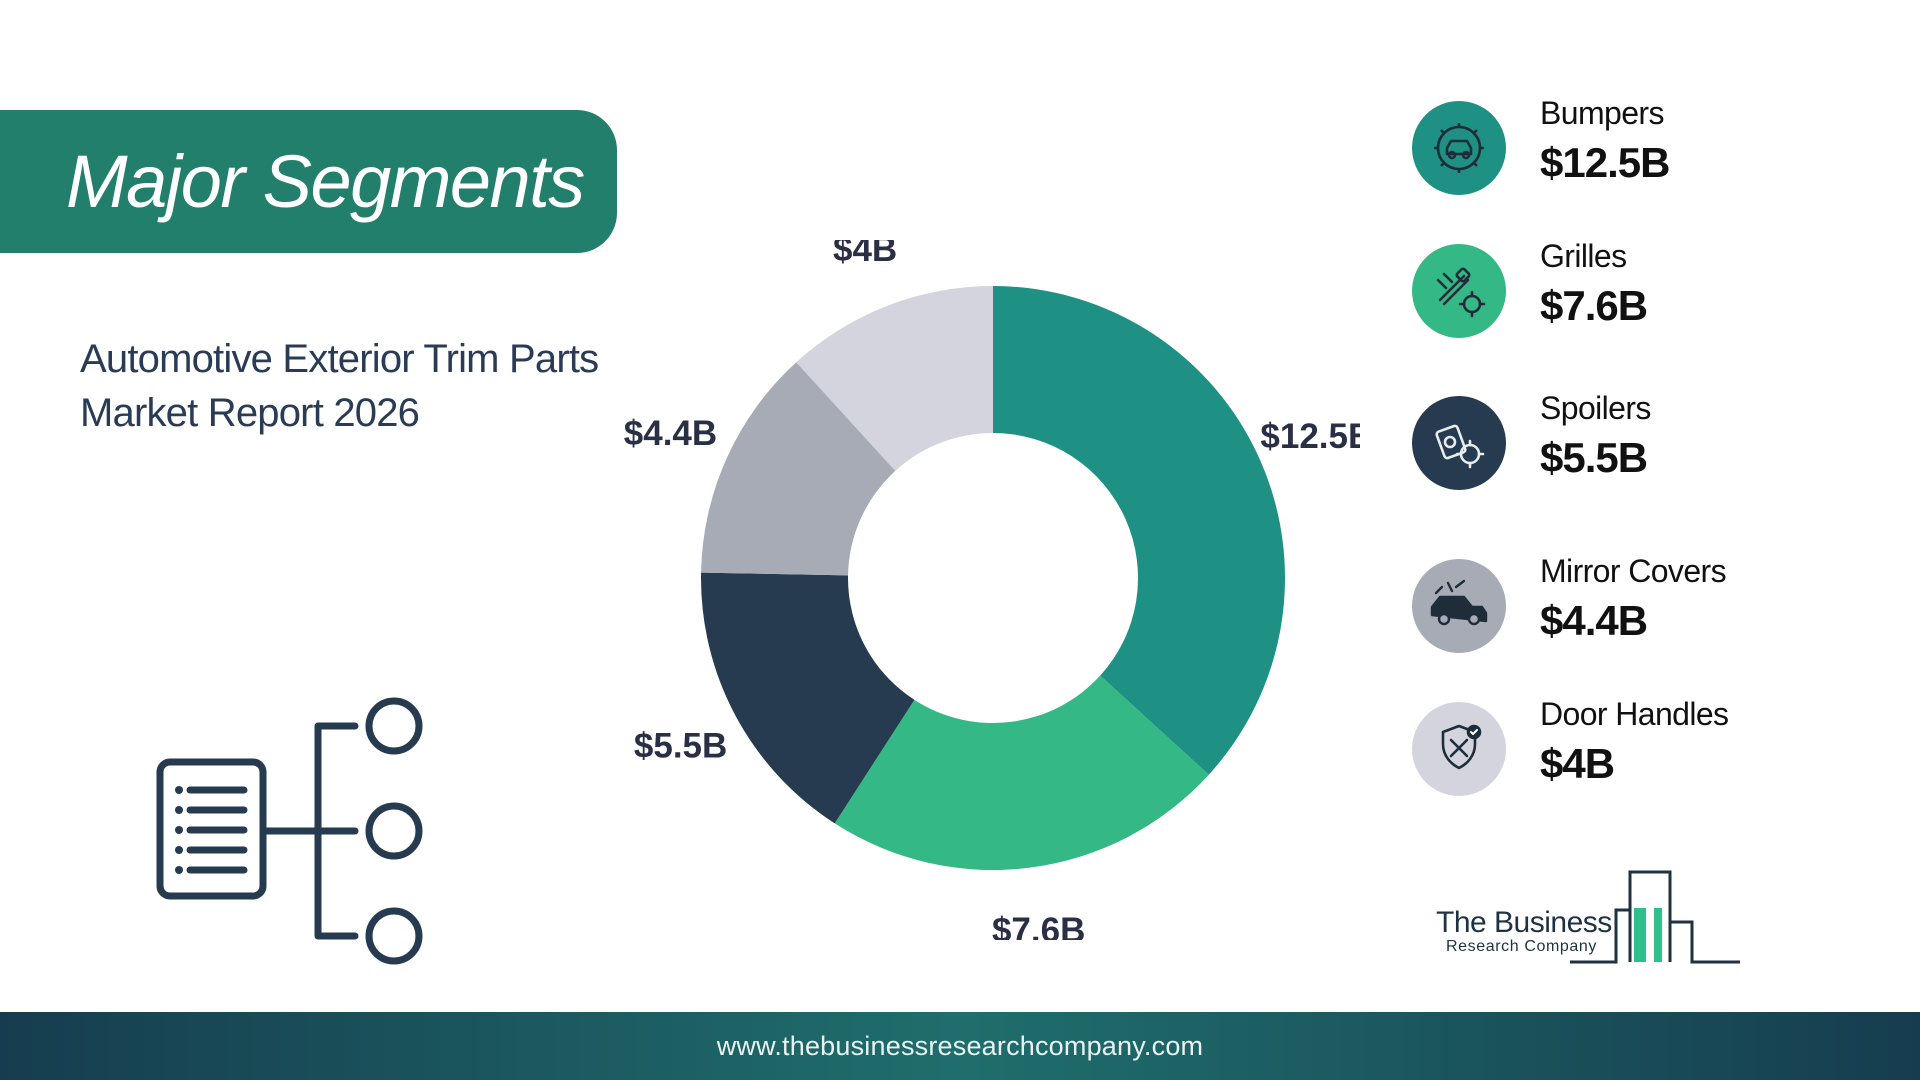 The width and height of the screenshot is (1920, 1080). What do you see at coordinates (1650, 445) in the screenshot?
I see `legend-item-spoilers: Spoilers $5.5B` at bounding box center [1650, 445].